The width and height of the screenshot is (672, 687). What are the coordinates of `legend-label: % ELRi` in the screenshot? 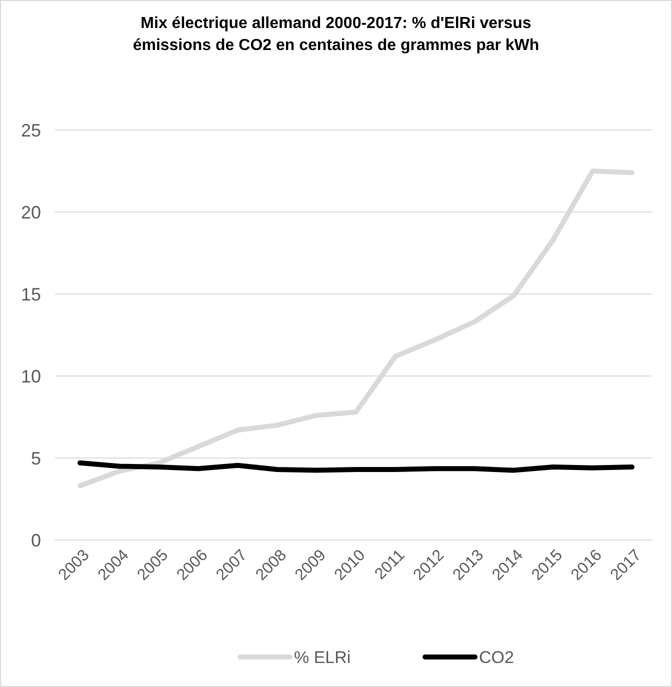 It's located at (322, 657).